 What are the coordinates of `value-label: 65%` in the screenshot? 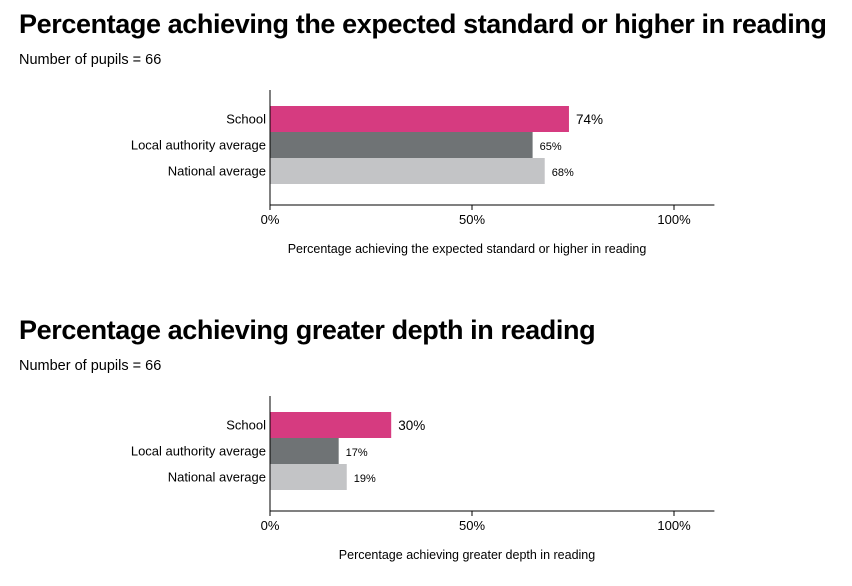 It's located at (551, 147).